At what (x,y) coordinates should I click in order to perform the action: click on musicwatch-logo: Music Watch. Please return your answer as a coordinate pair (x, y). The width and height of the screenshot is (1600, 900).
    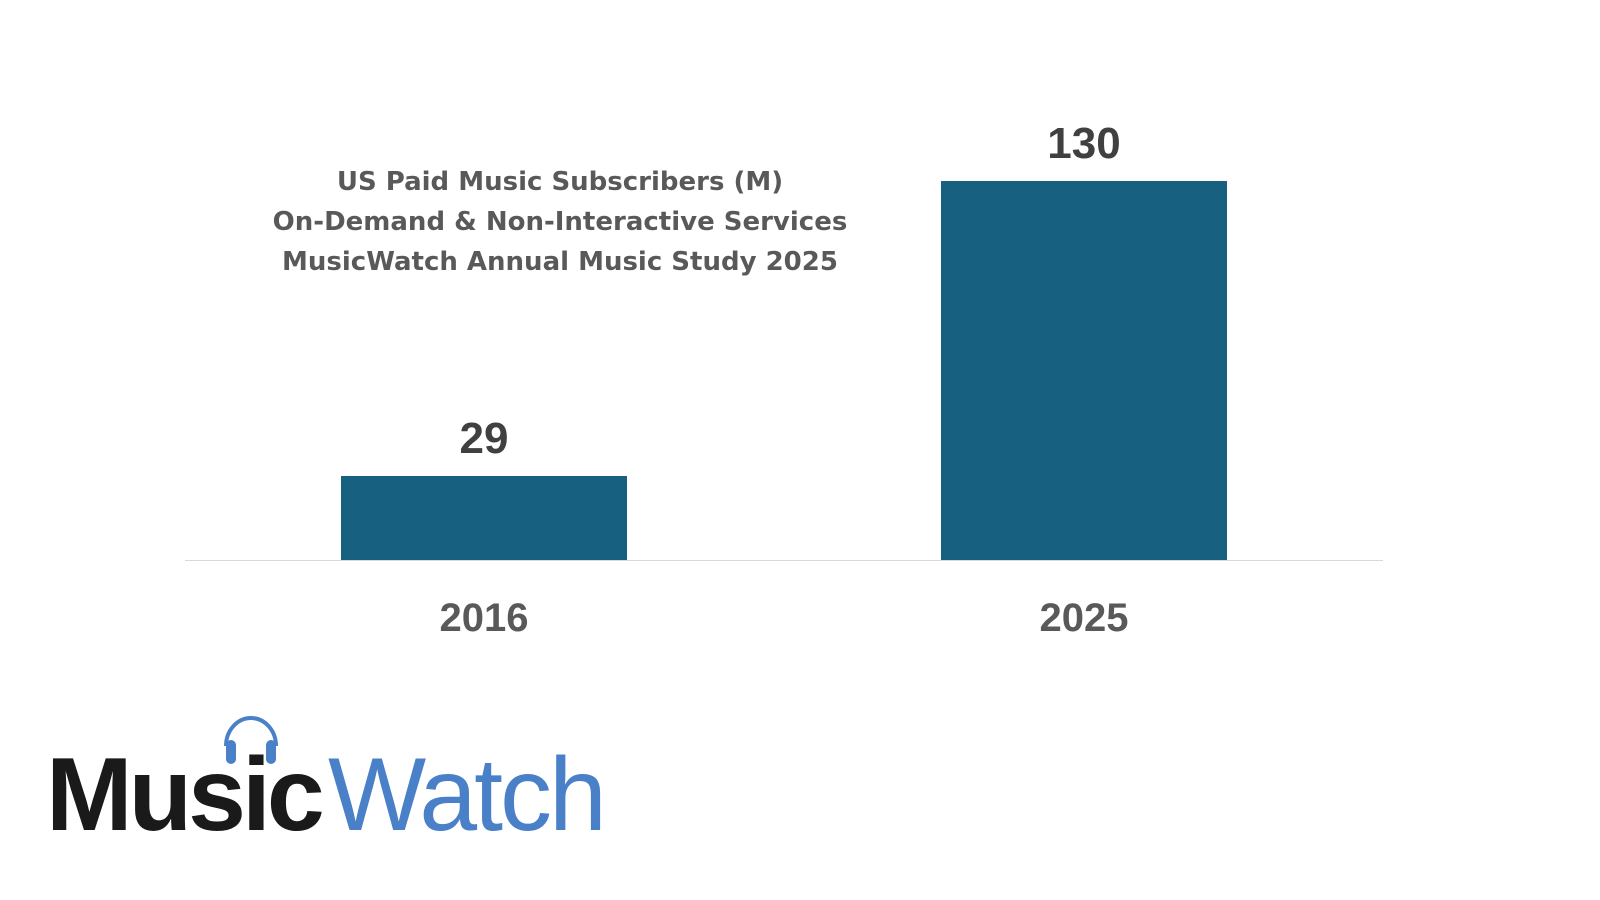
    Looking at the image, I should click on (326, 776).